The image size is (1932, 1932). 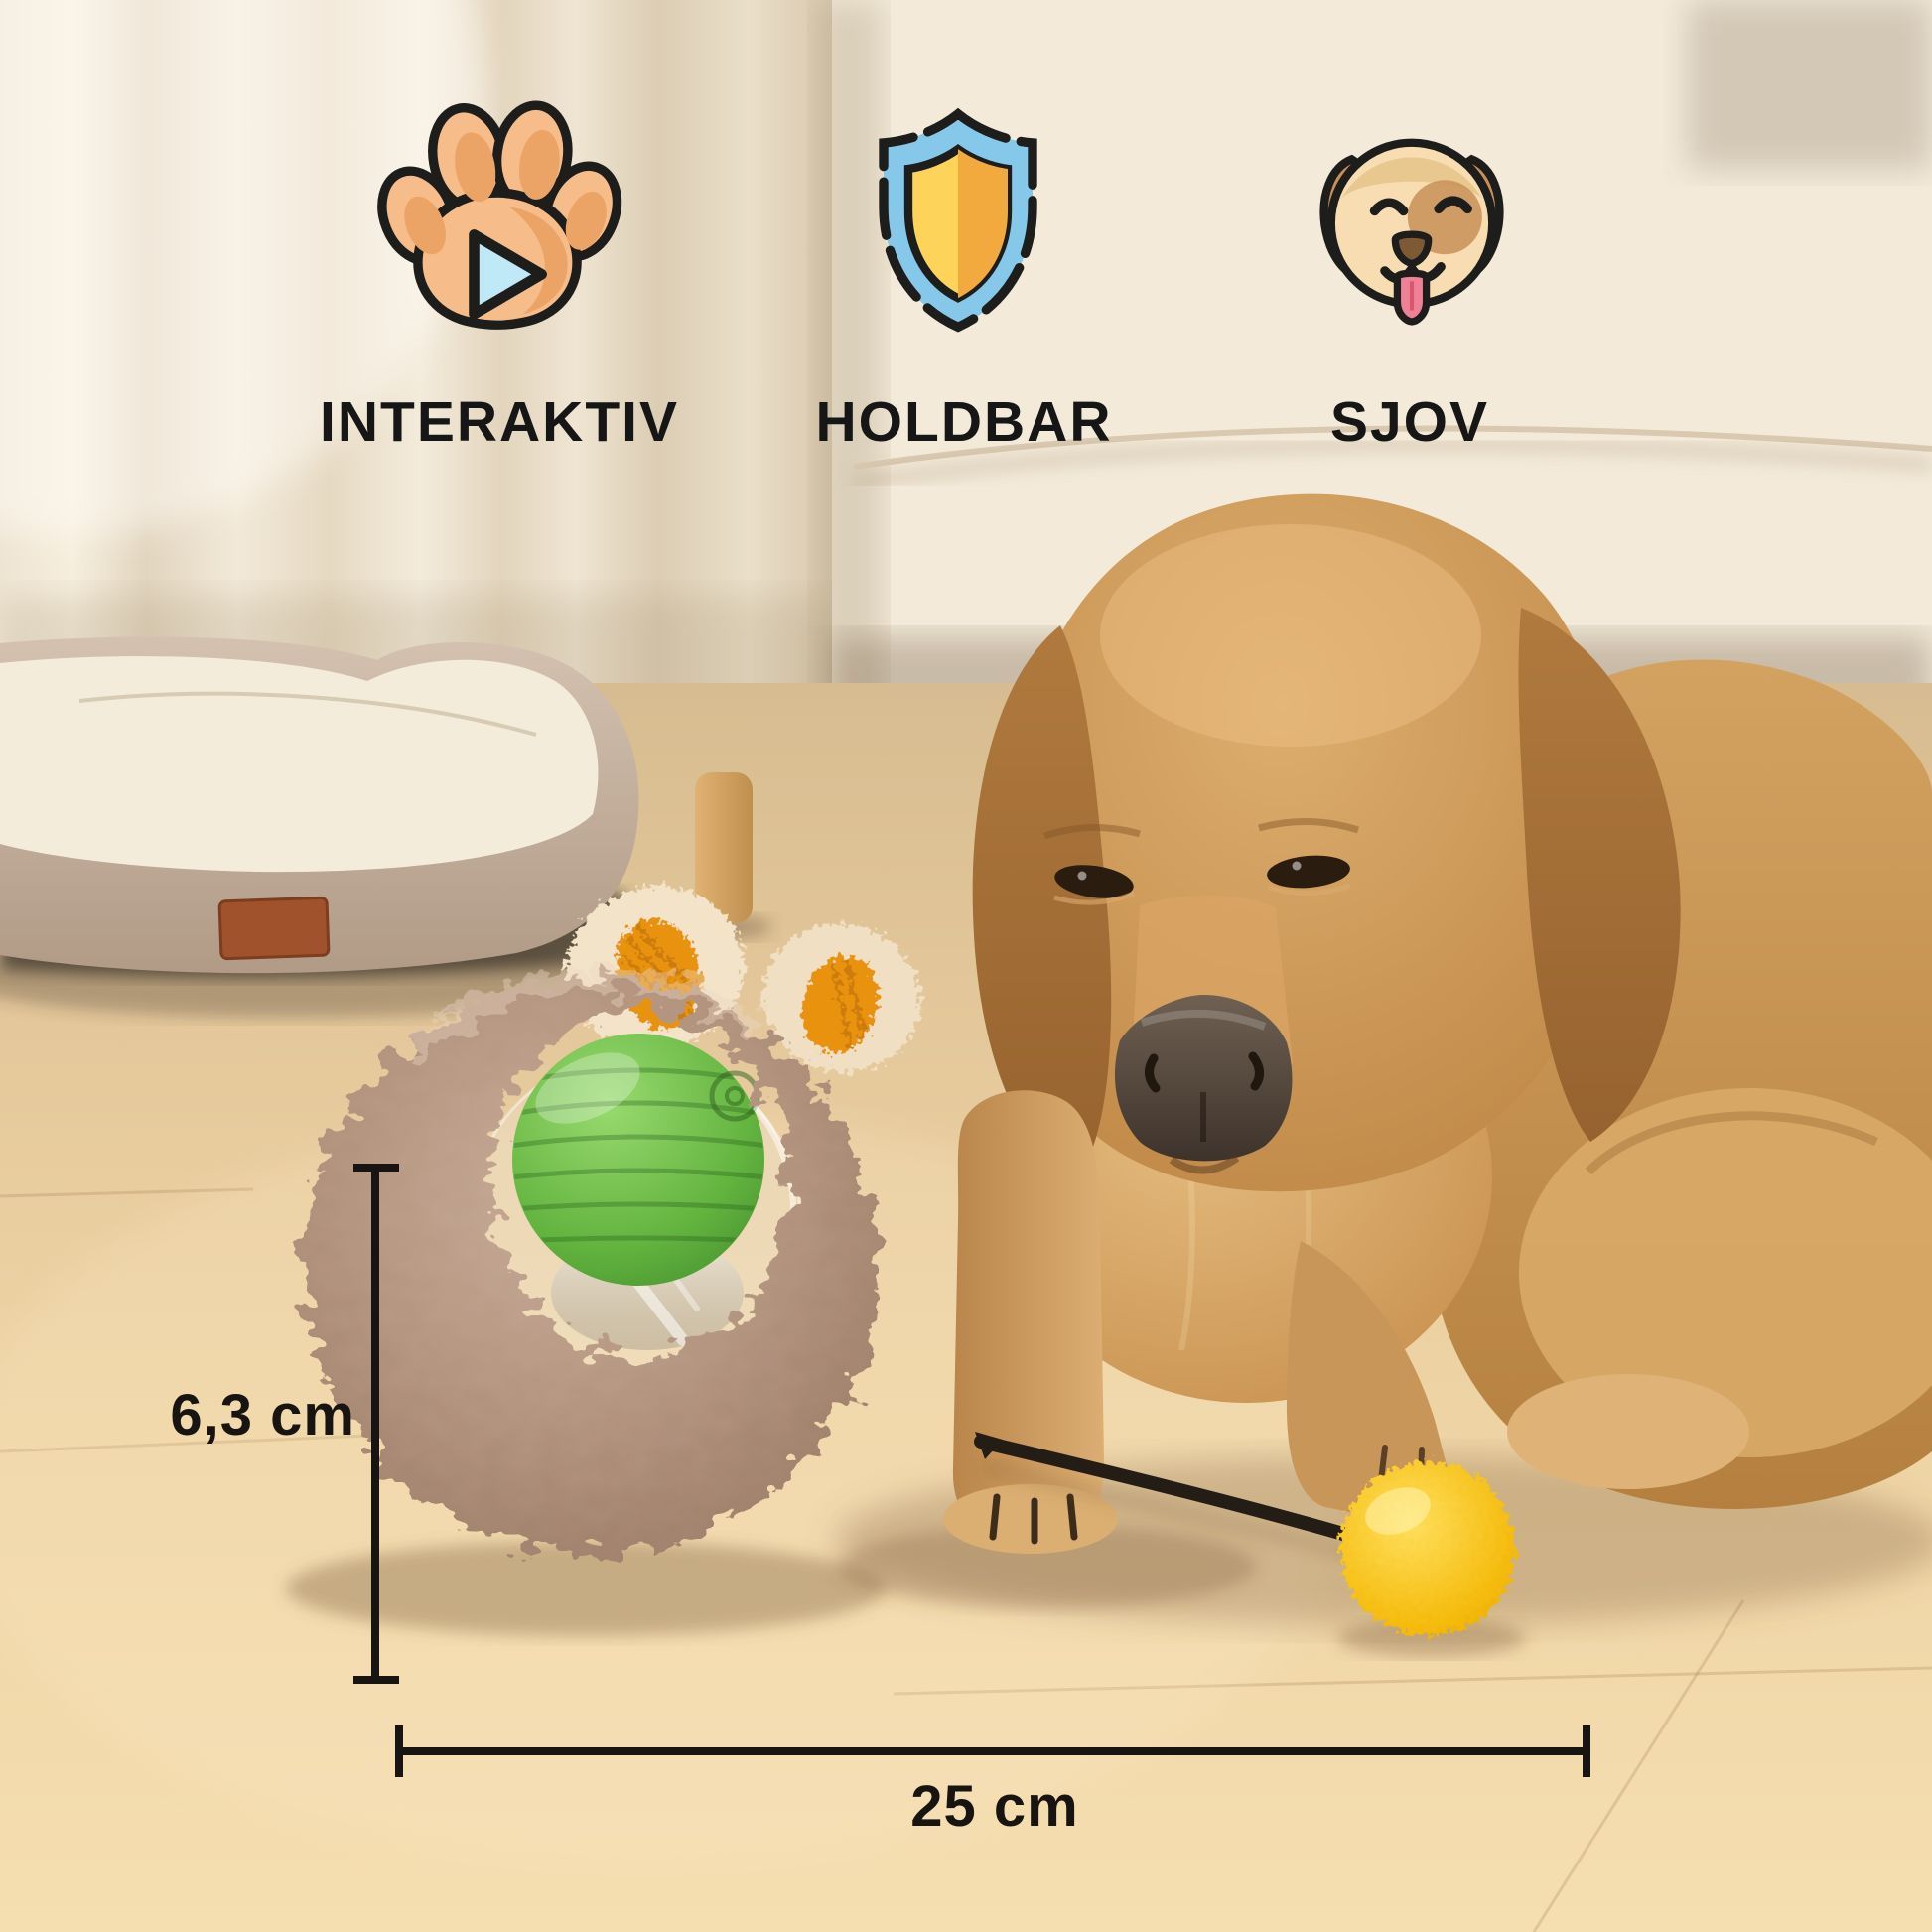 I want to click on toy-fur-ring, so click(x=591, y=1266).